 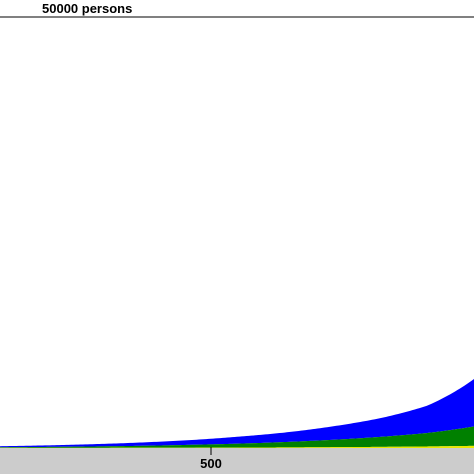 I want to click on stacked-areas, so click(x=237, y=413).